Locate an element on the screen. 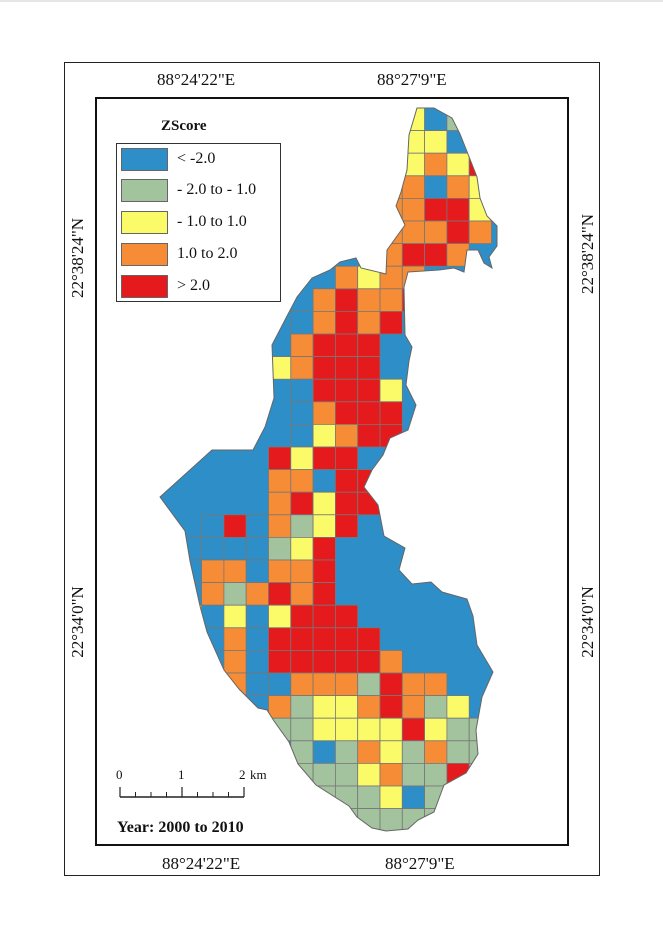 This screenshot has width=663, height=942. top-divider is located at coordinates (331, 1).